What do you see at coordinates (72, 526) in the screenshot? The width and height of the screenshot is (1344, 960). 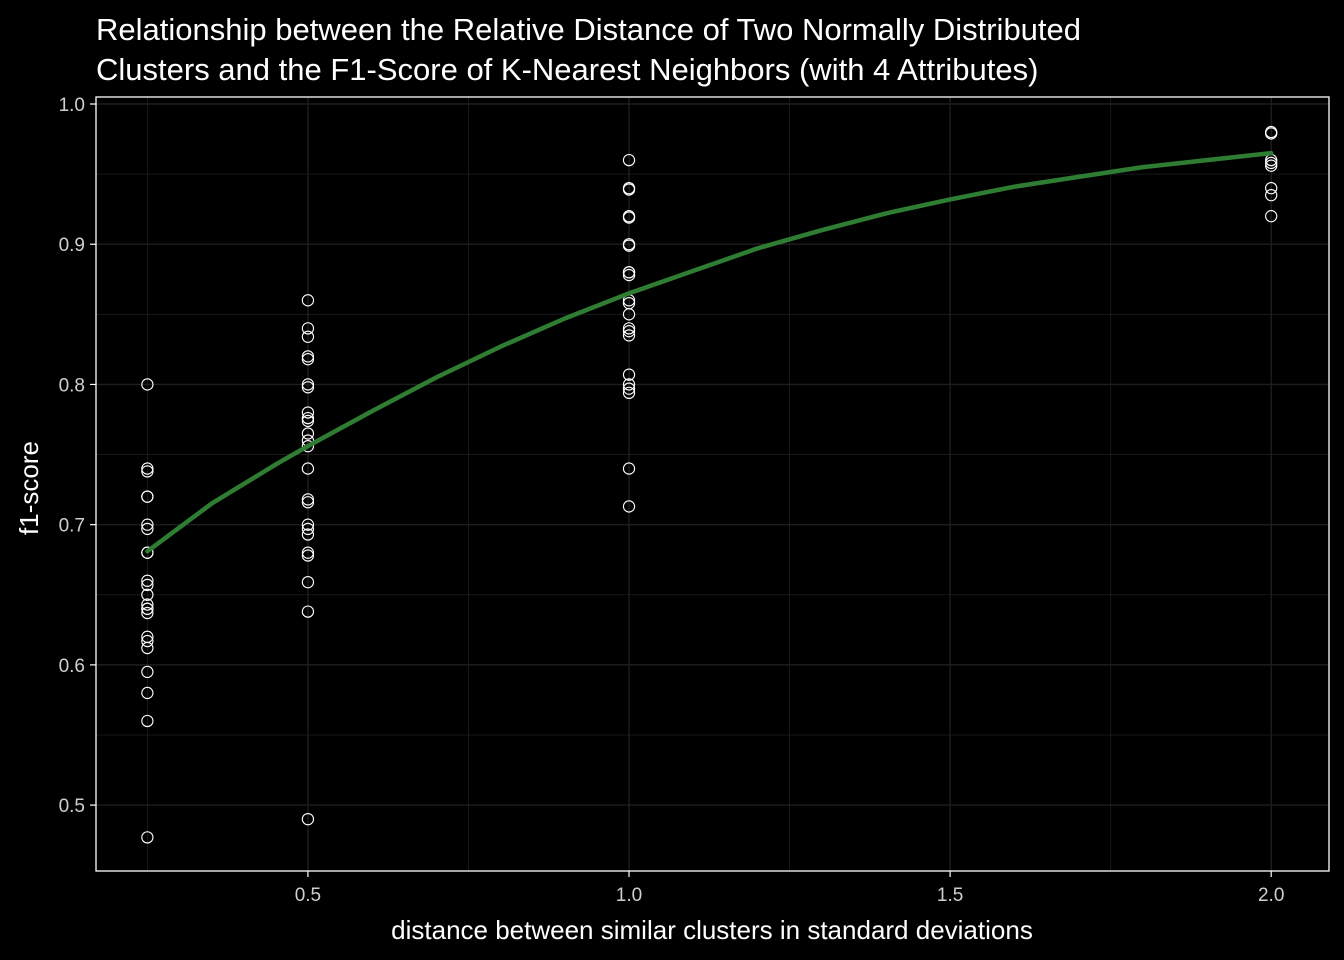 I see `y-tick-label: 0.7` at bounding box center [72, 526].